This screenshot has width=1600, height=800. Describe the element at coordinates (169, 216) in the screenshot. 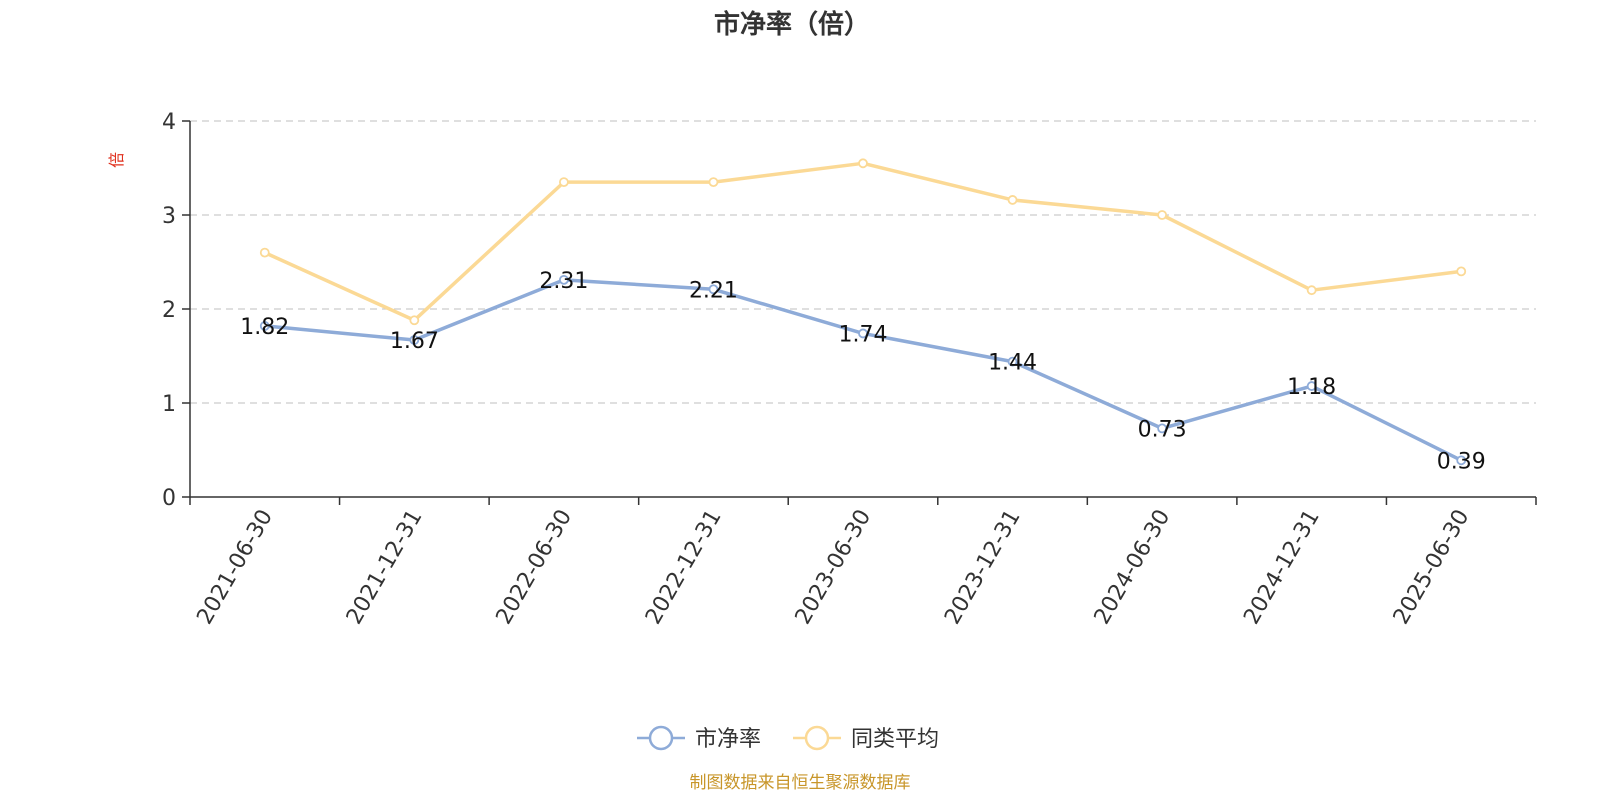

I see `y-tick-label: 3` at that location.